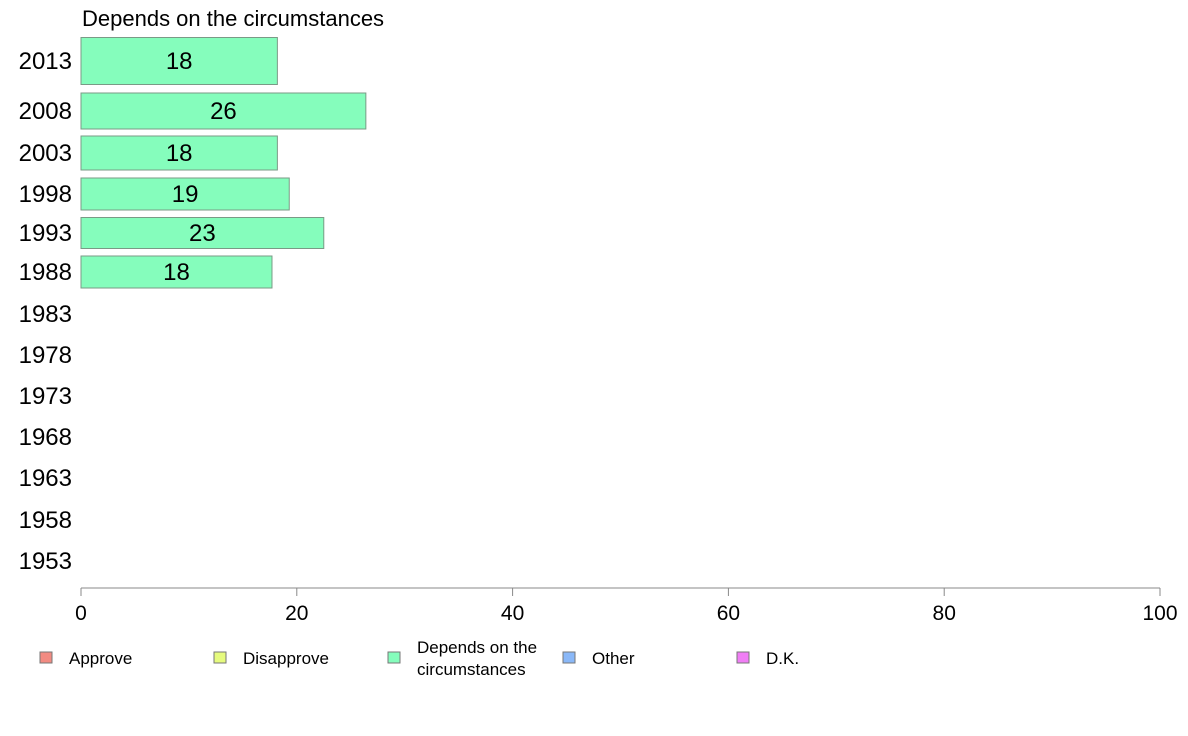 This screenshot has width=1188, height=736. Describe the element at coordinates (45, 437) in the screenshot. I see `category-label-1968: 1968` at that location.